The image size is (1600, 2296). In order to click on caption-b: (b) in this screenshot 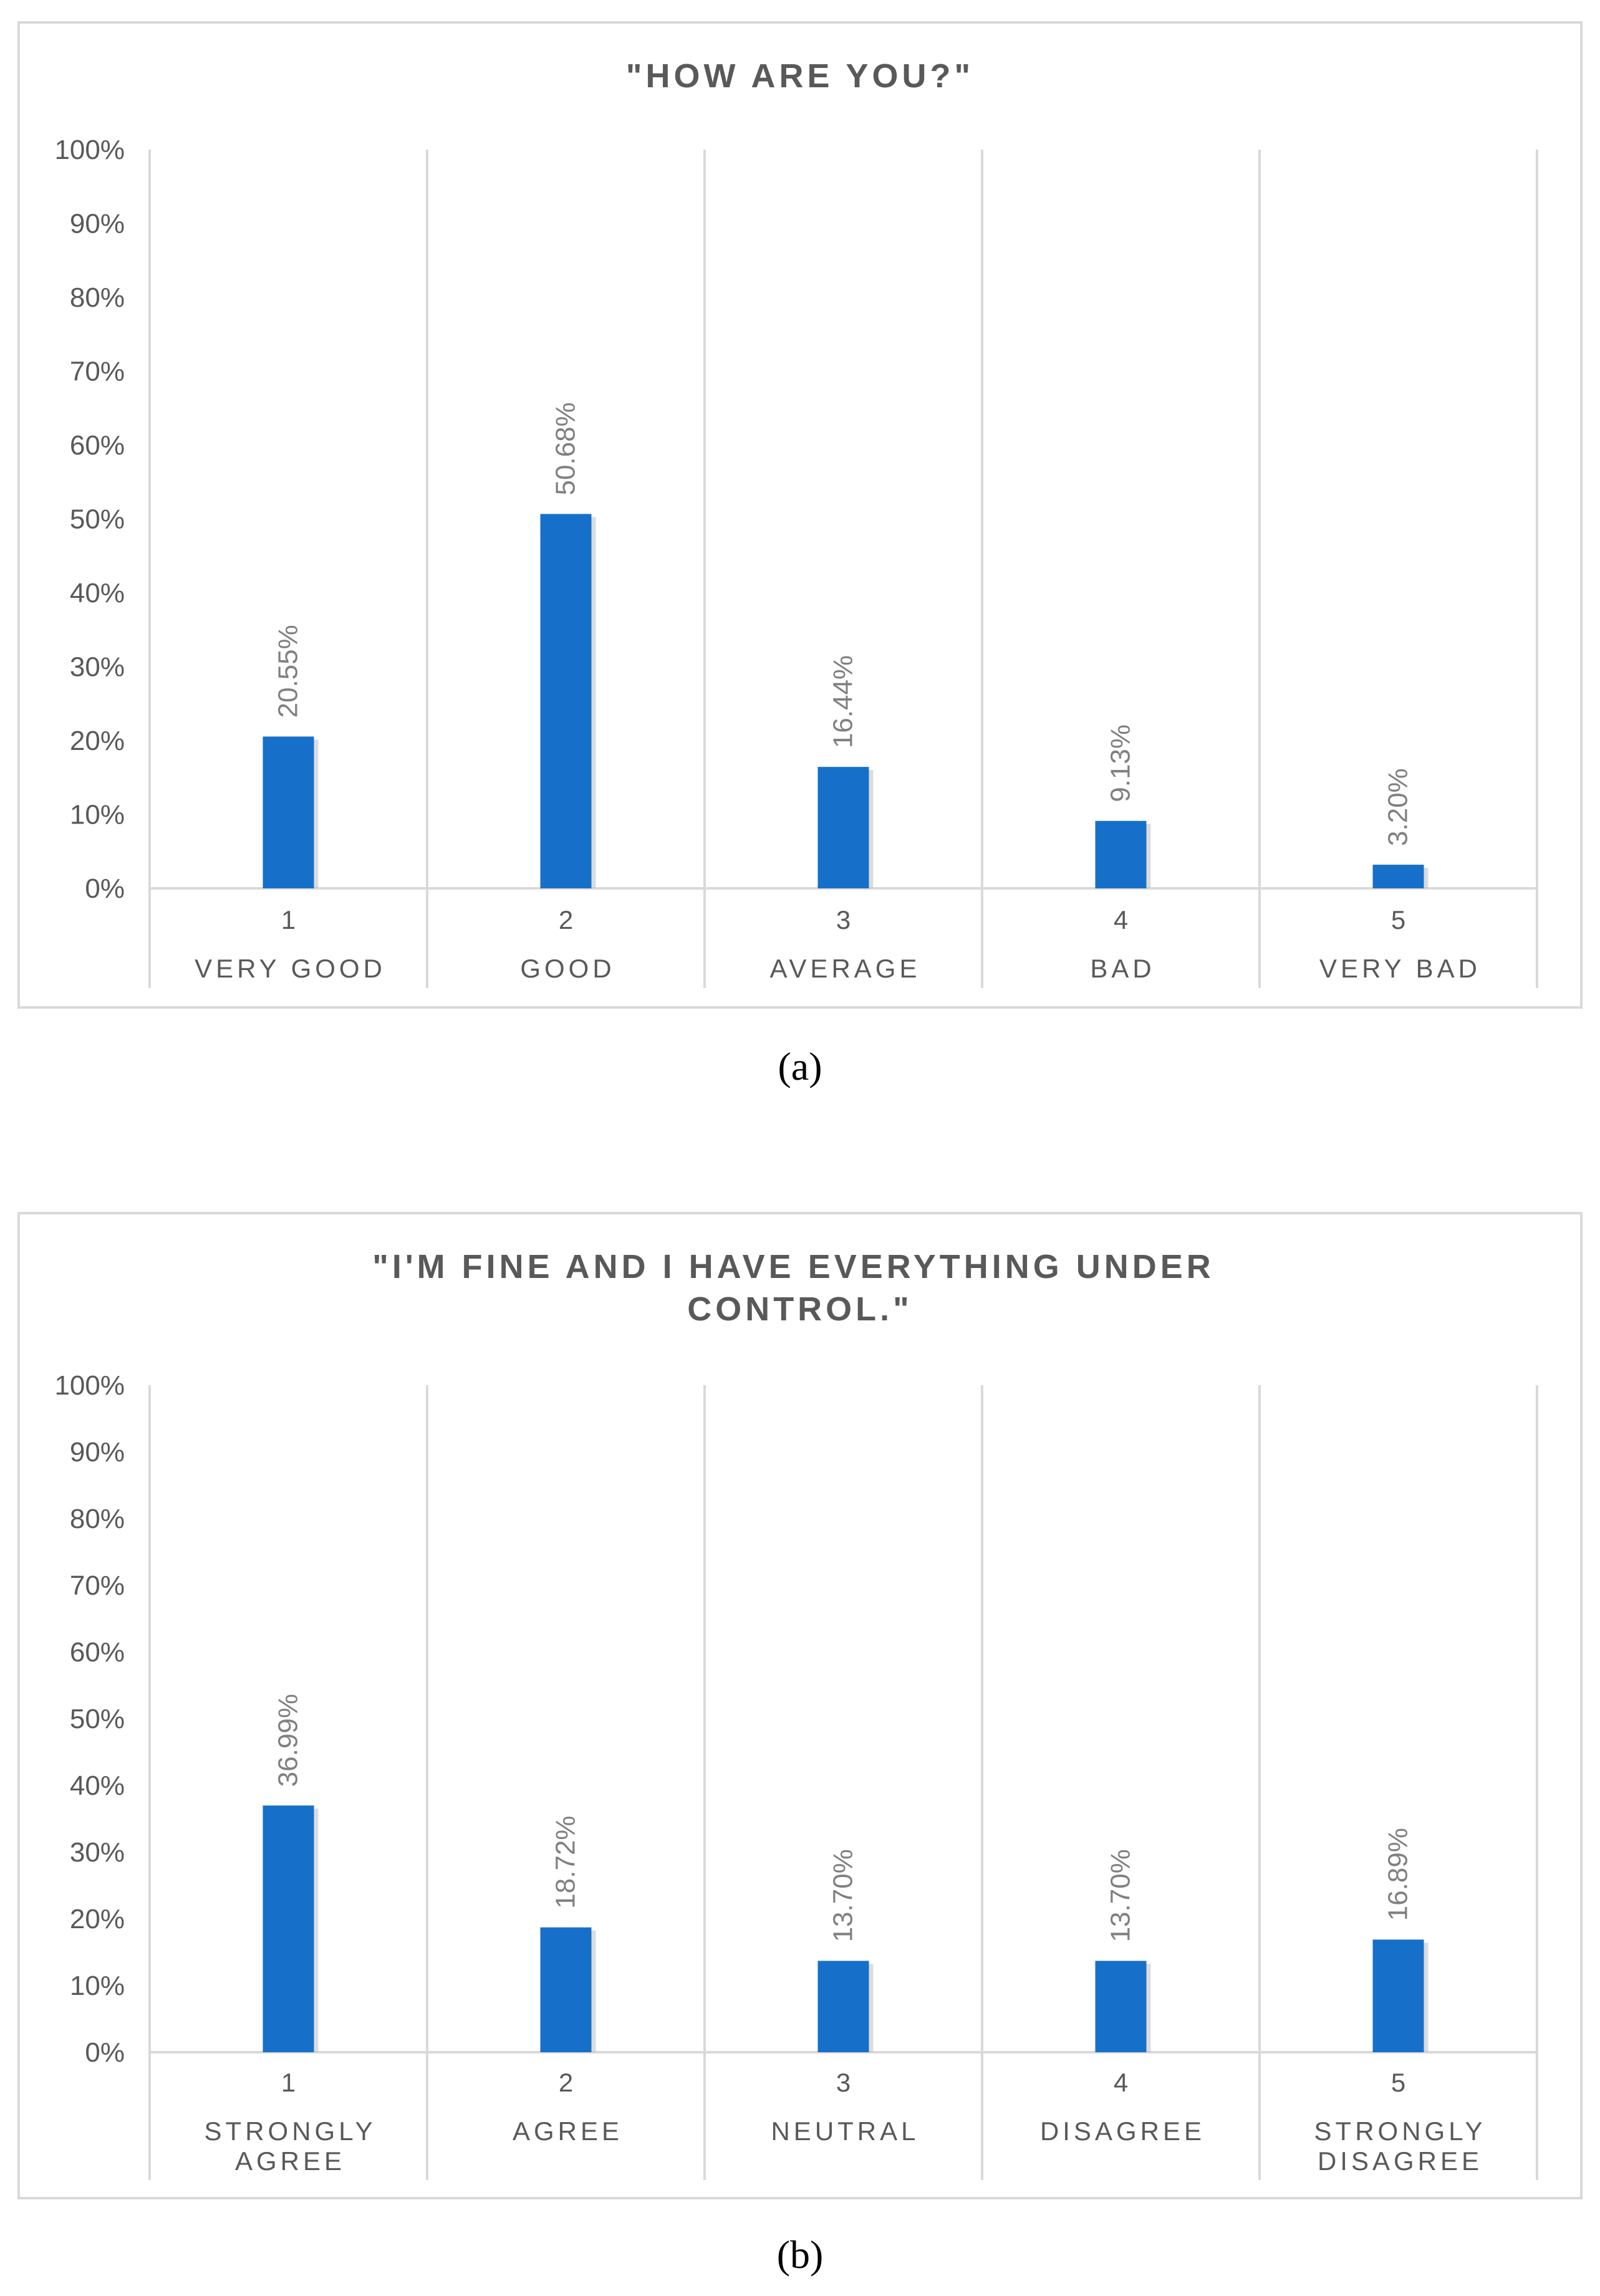, I will do `click(800, 2254)`.